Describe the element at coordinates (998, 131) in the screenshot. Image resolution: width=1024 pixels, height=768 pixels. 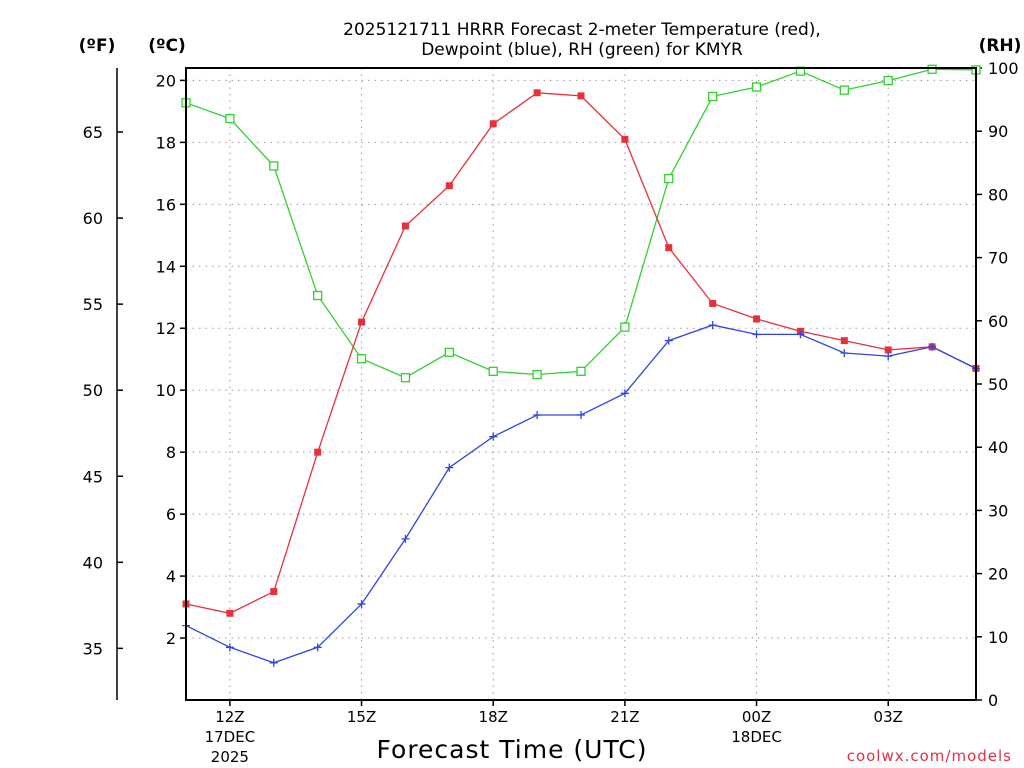
I see `rh-tick-label: 90` at that location.